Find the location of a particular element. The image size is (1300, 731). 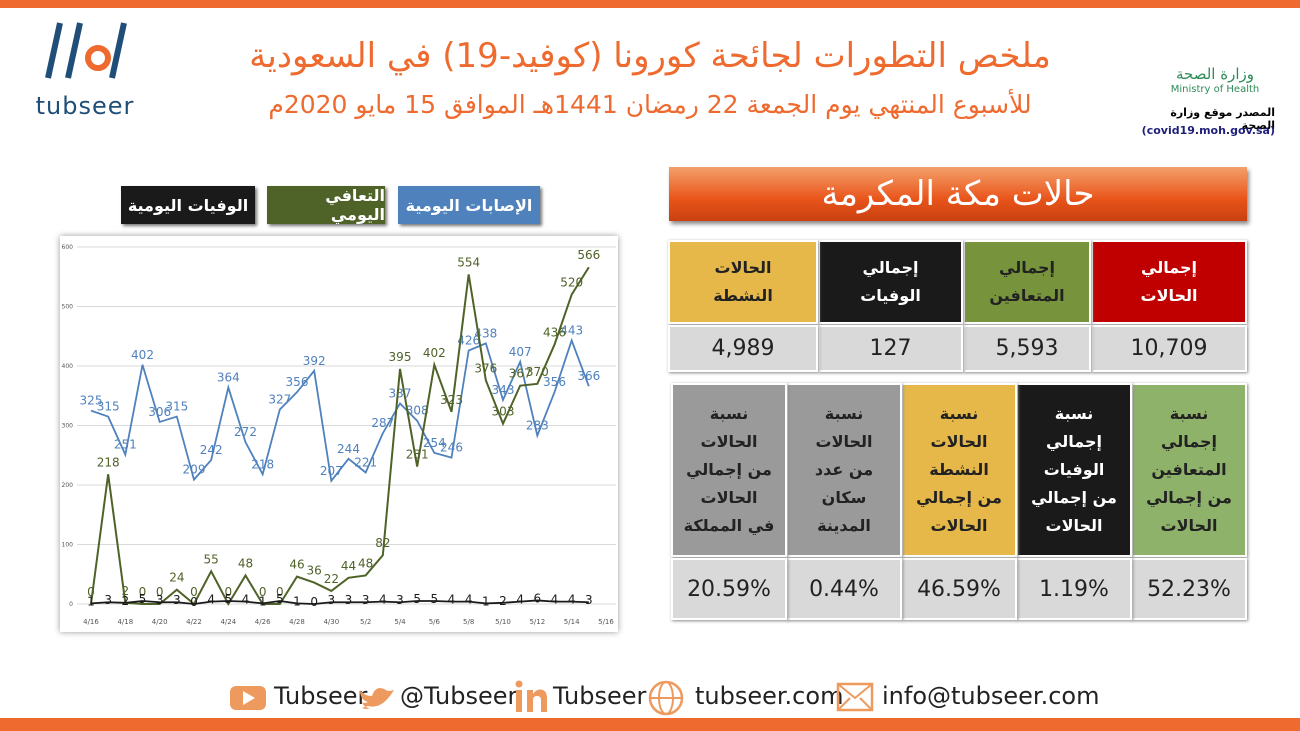

logo-text: tubseer is located at coordinates (85, 106).